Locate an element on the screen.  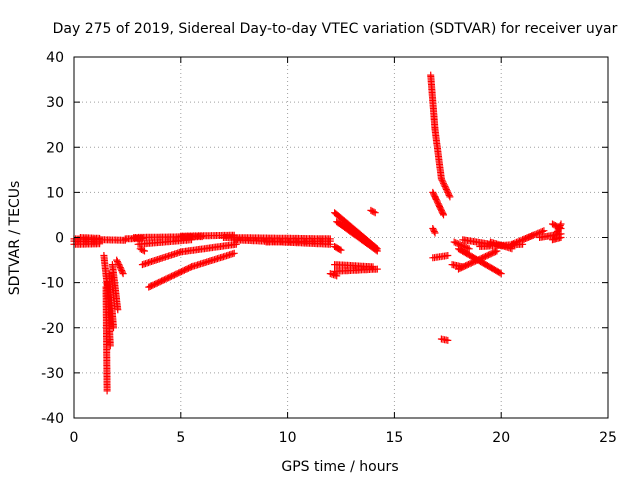
x-tick-label: 5 is located at coordinates (180, 438).